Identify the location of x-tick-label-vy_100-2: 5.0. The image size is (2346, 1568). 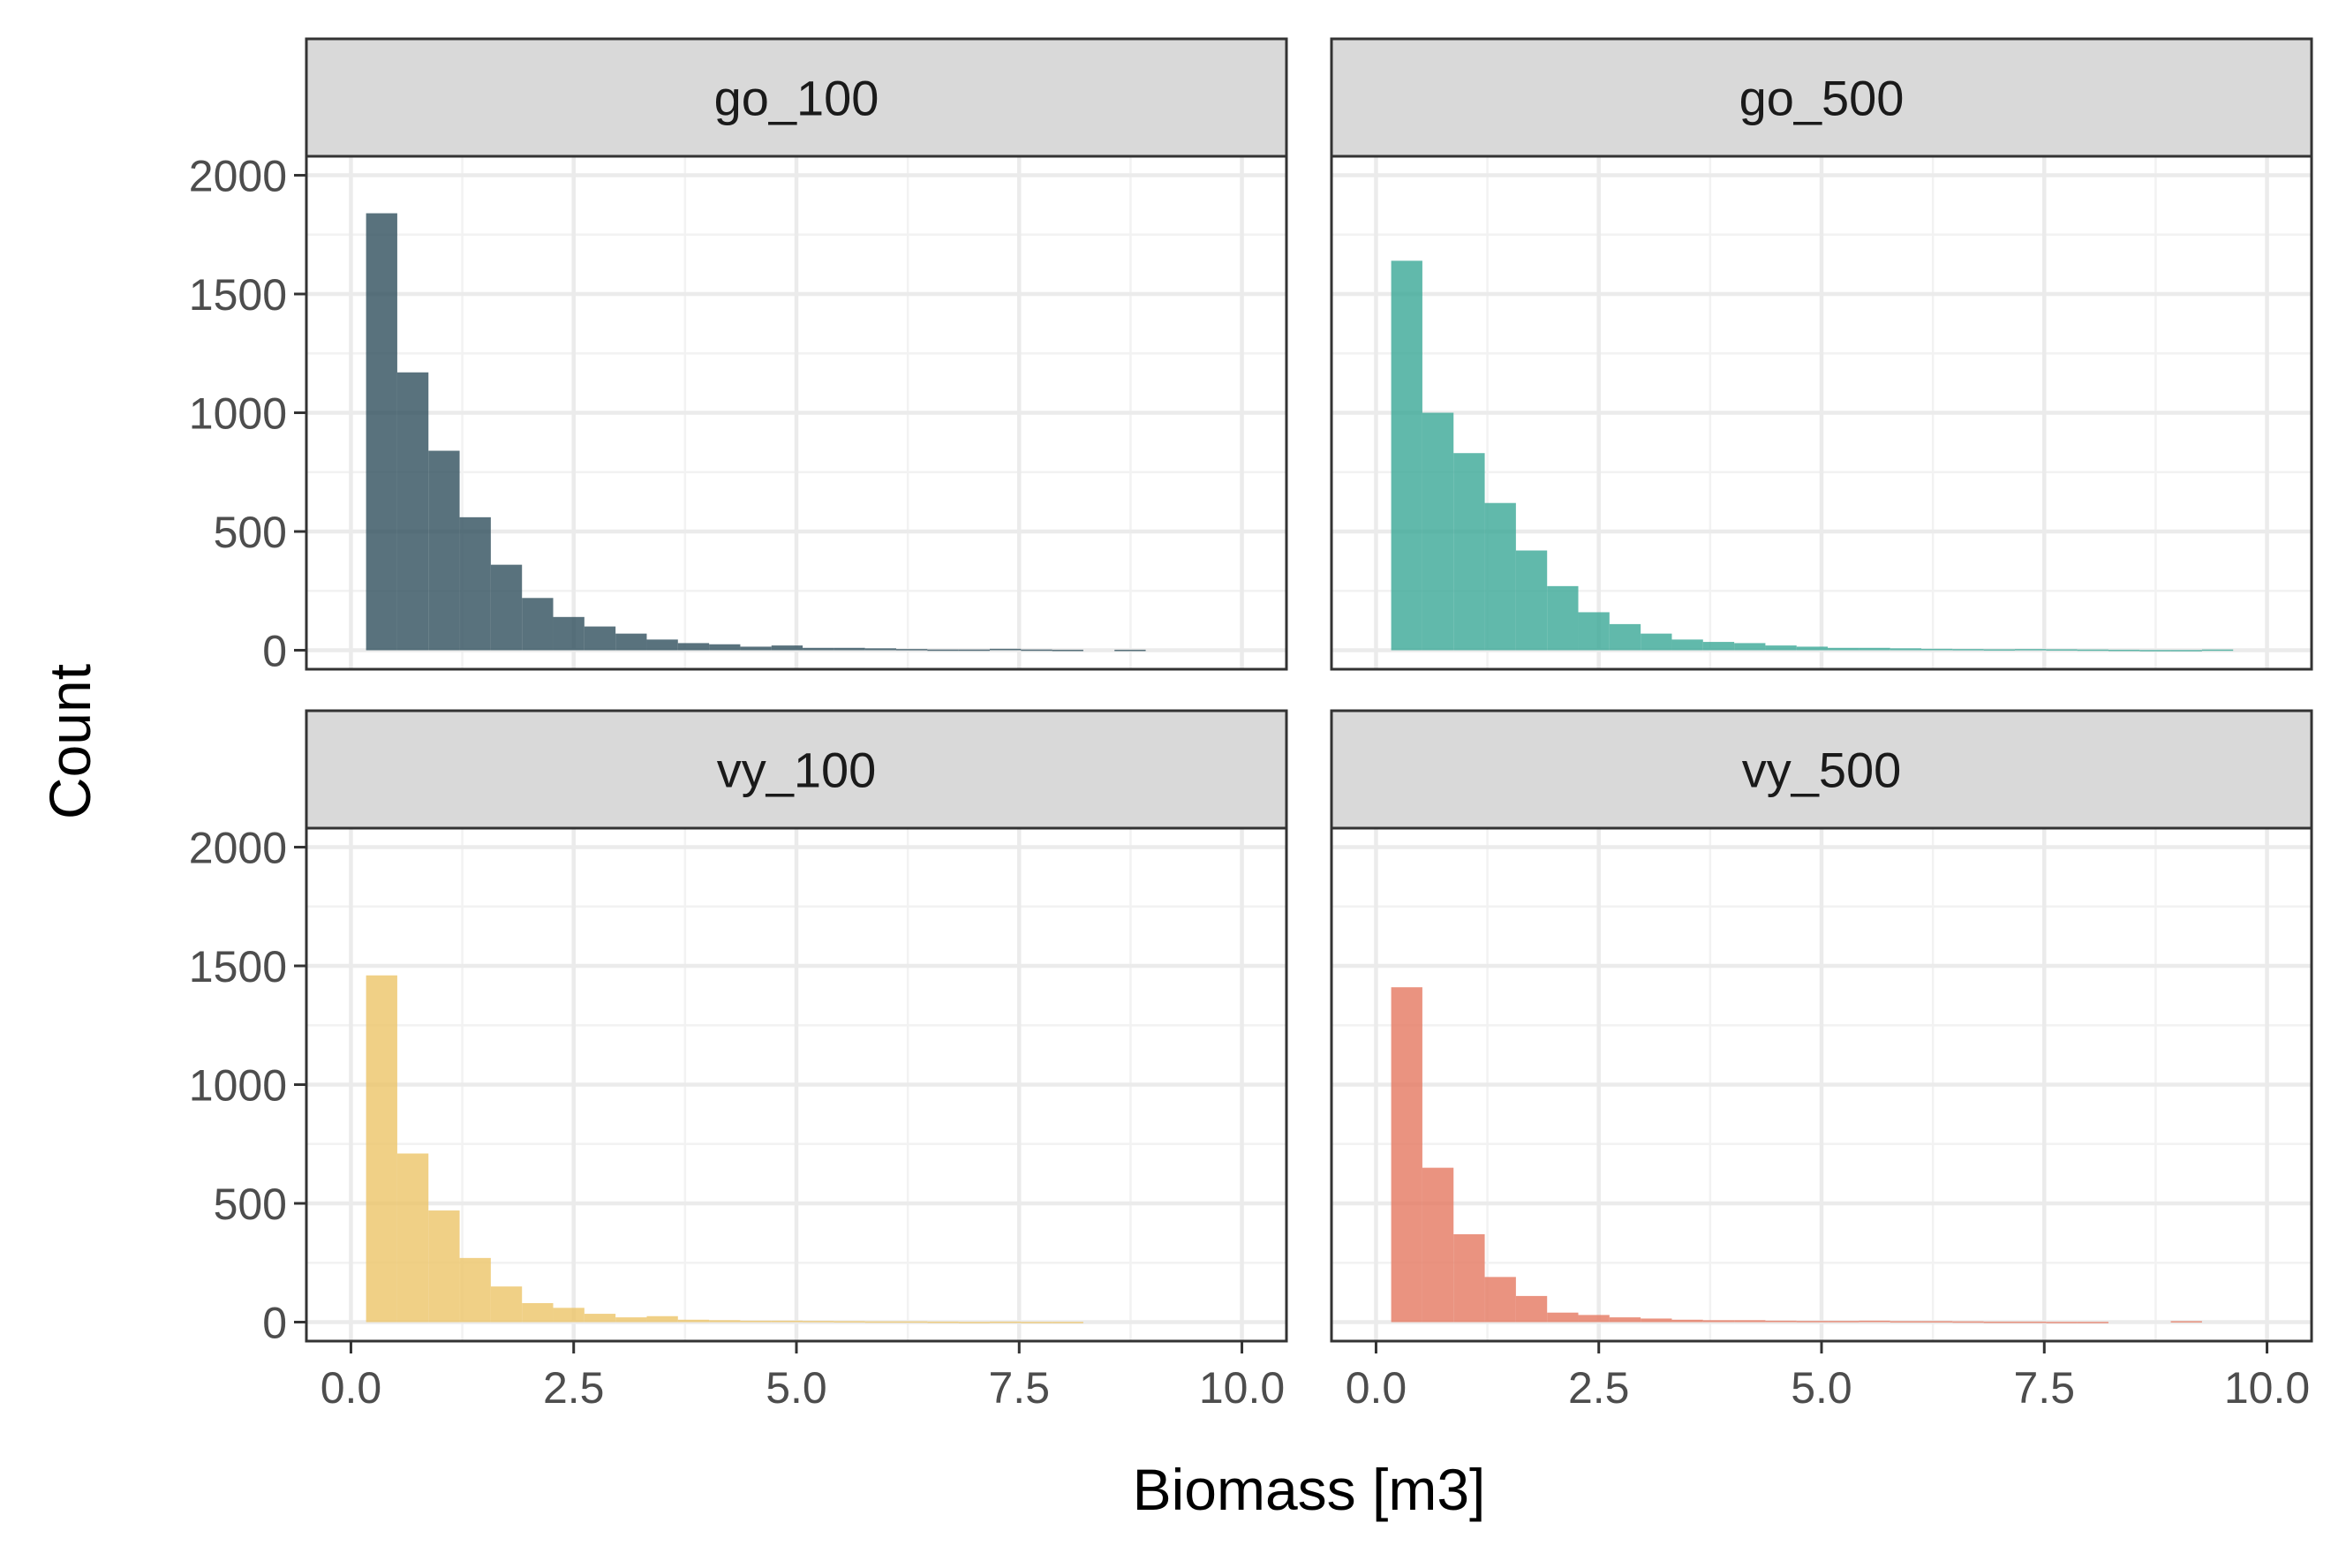
(797, 1388).